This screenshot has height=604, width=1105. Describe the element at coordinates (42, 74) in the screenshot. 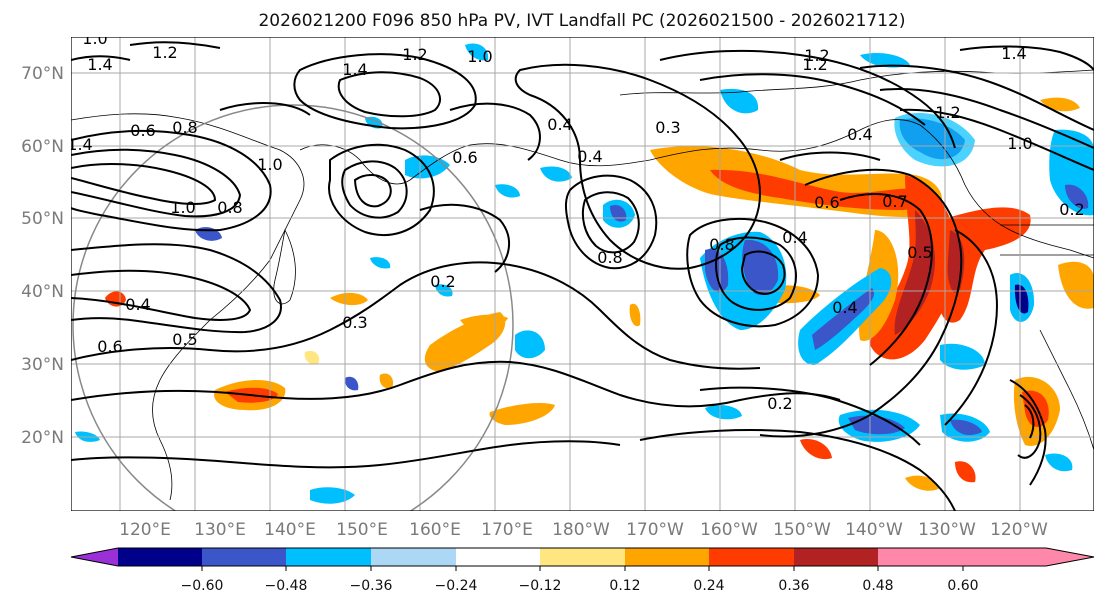

I see `lat-label-70: 70°N` at that location.